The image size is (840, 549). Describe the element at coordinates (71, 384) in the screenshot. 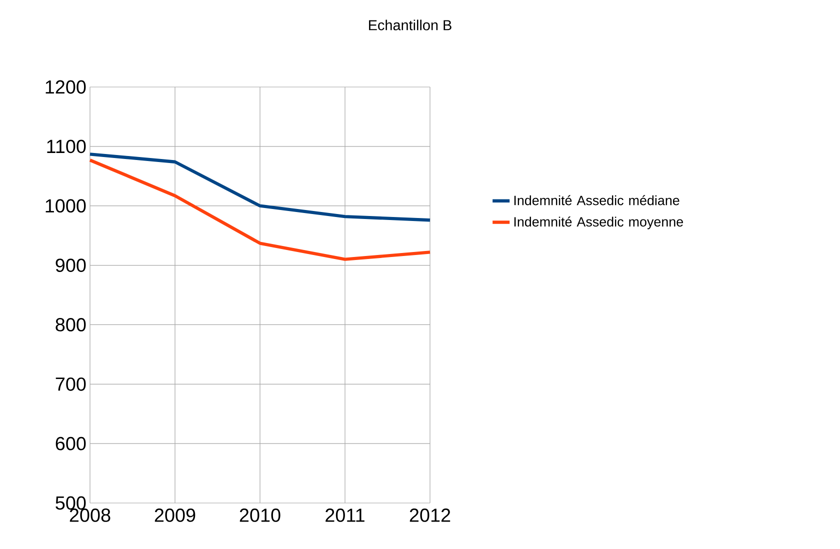

I see `y-tick-label: 700` at that location.